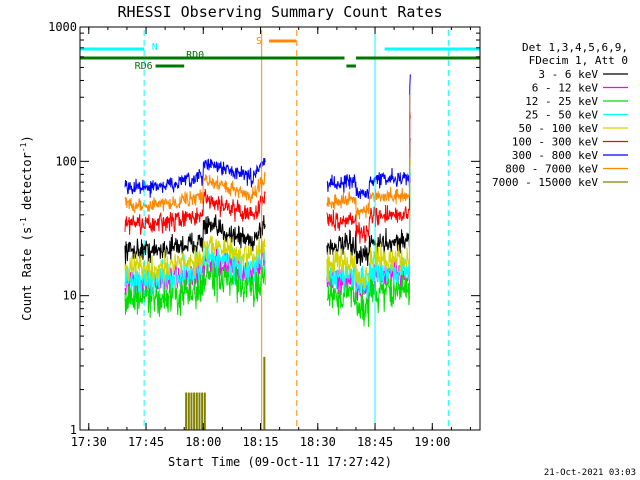 This screenshot has width=640, height=480. What do you see at coordinates (578, 60) in the screenshot?
I see `legend-header-decimation: FDecim 1, Att 0` at bounding box center [578, 60].